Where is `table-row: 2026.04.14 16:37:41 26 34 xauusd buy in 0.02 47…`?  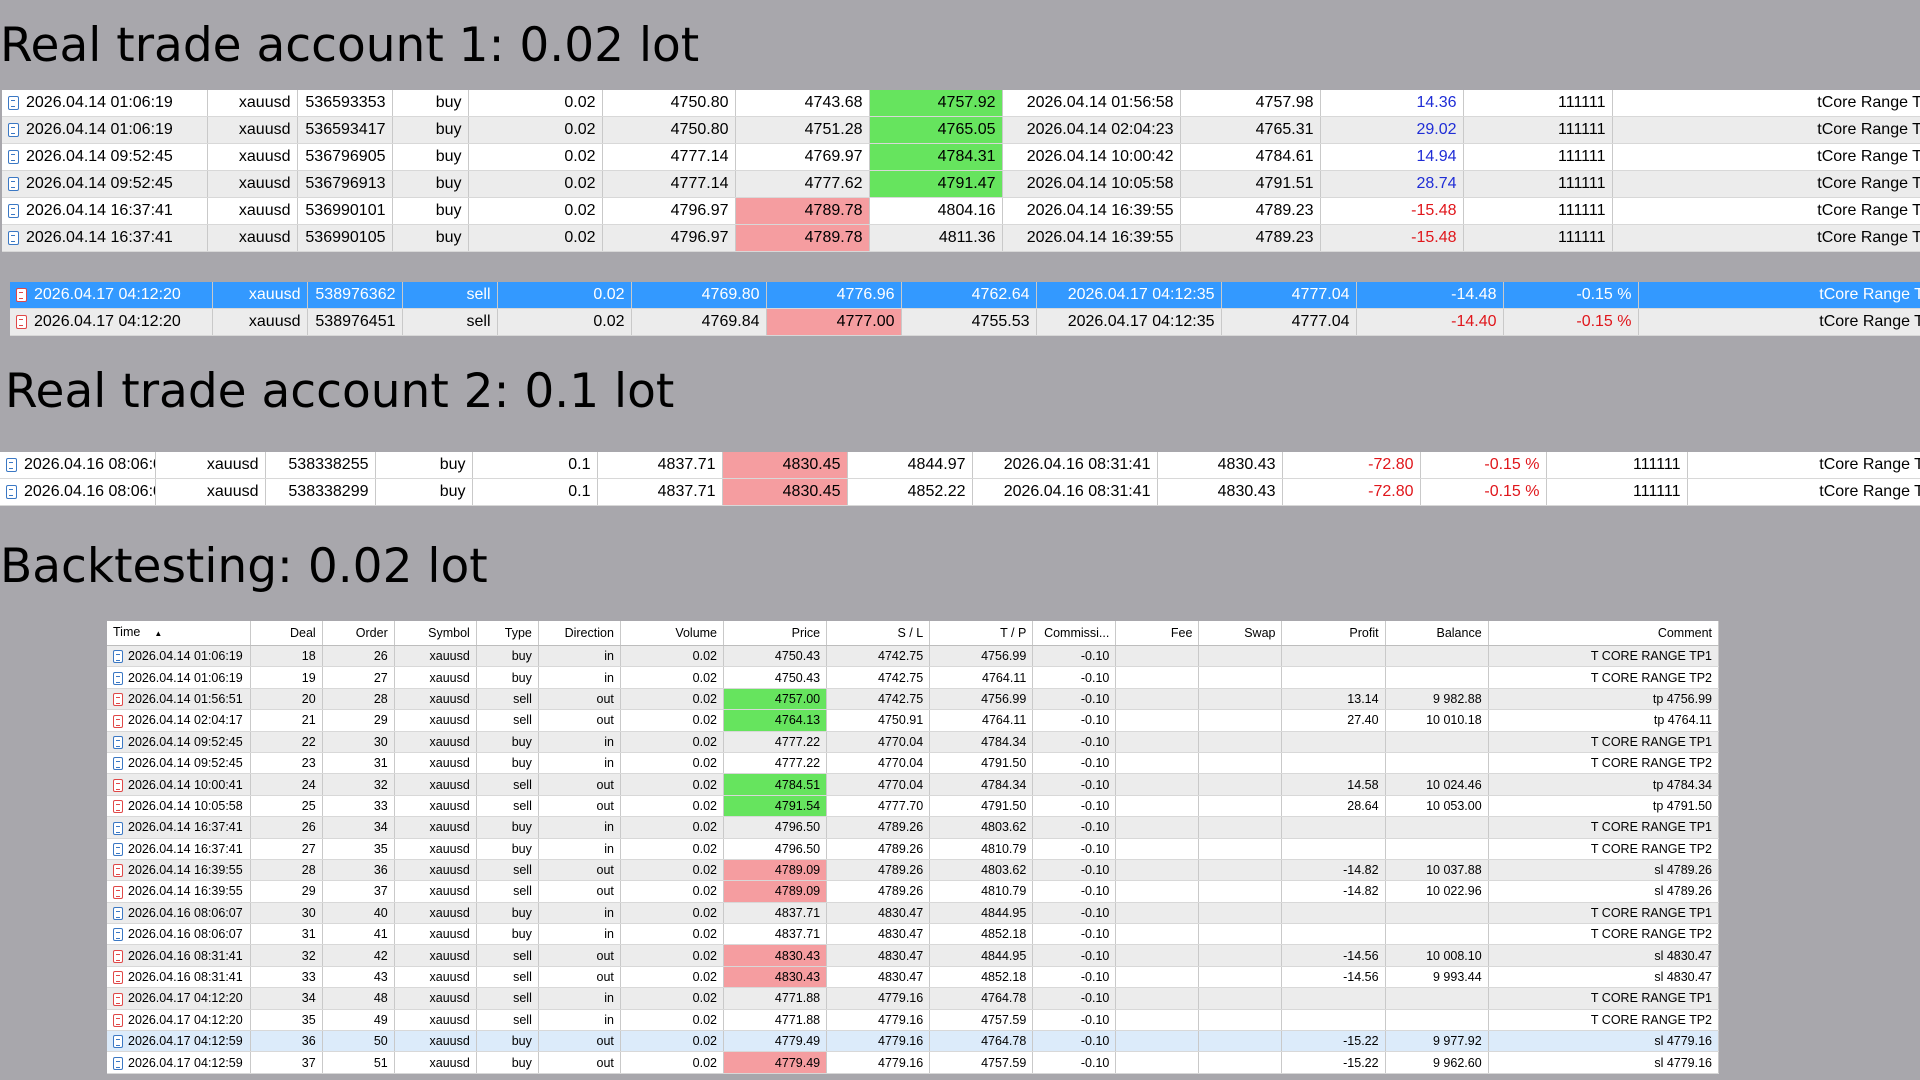 table-row: 2026.04.14 16:37:41 26 34 xauusd buy in 0.02 47… is located at coordinates (913, 827).